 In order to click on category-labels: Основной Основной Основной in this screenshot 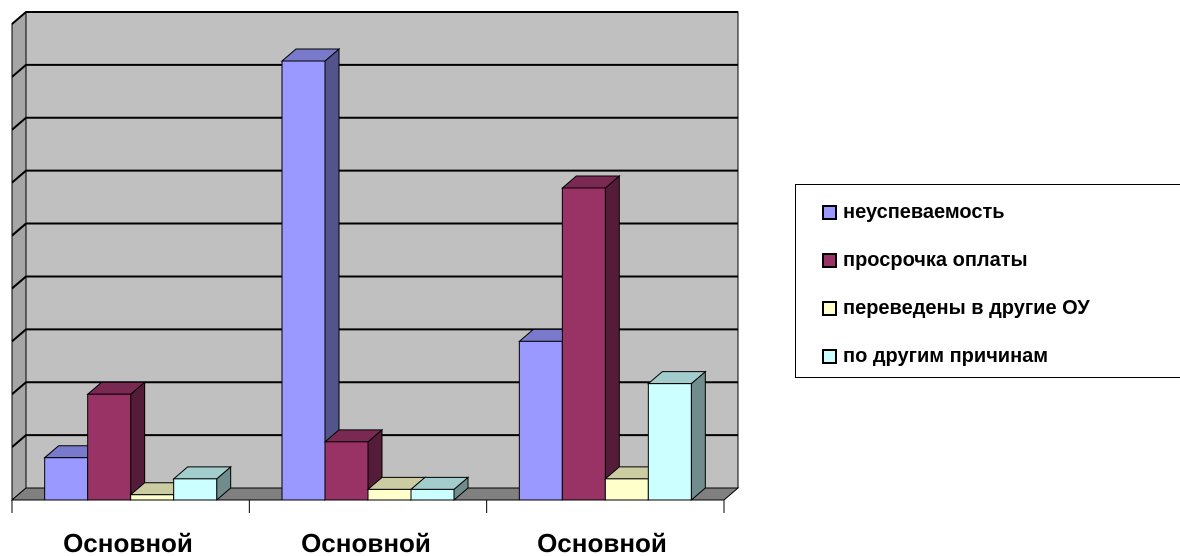, I will do `click(365, 542)`.